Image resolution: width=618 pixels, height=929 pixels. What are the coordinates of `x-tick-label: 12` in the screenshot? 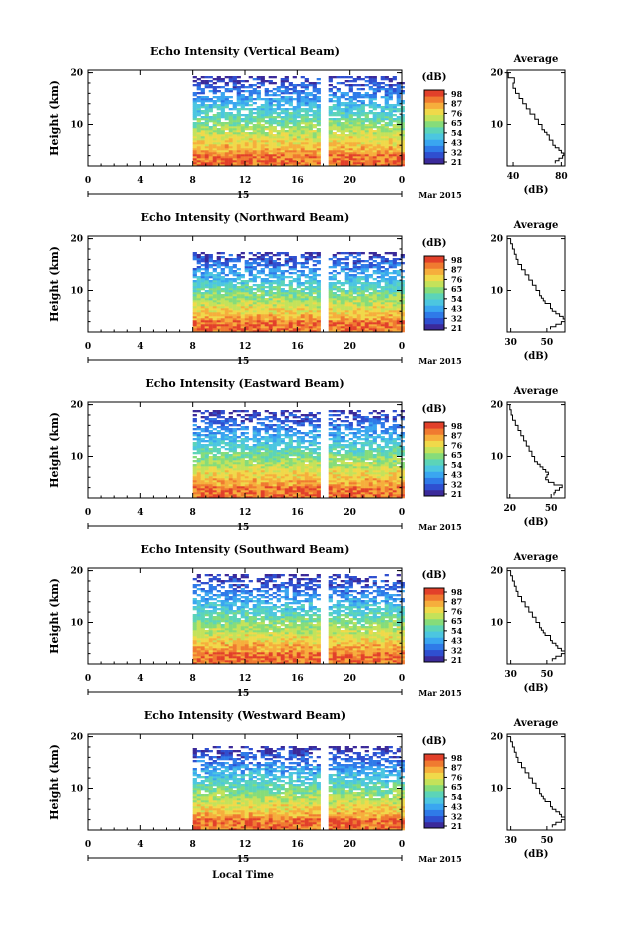 It's located at (245, 181).